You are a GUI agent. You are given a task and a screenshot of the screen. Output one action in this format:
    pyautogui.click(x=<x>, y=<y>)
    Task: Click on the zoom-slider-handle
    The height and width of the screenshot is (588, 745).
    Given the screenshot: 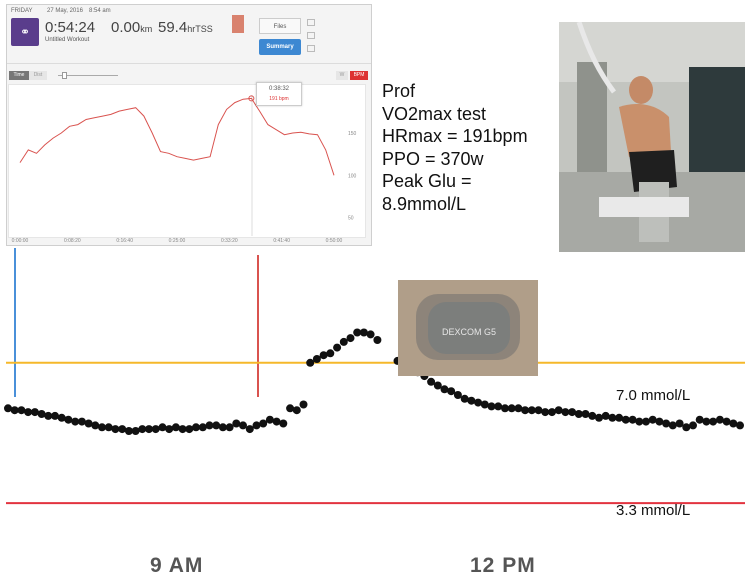 What is the action you would take?
    pyautogui.click(x=64, y=75)
    